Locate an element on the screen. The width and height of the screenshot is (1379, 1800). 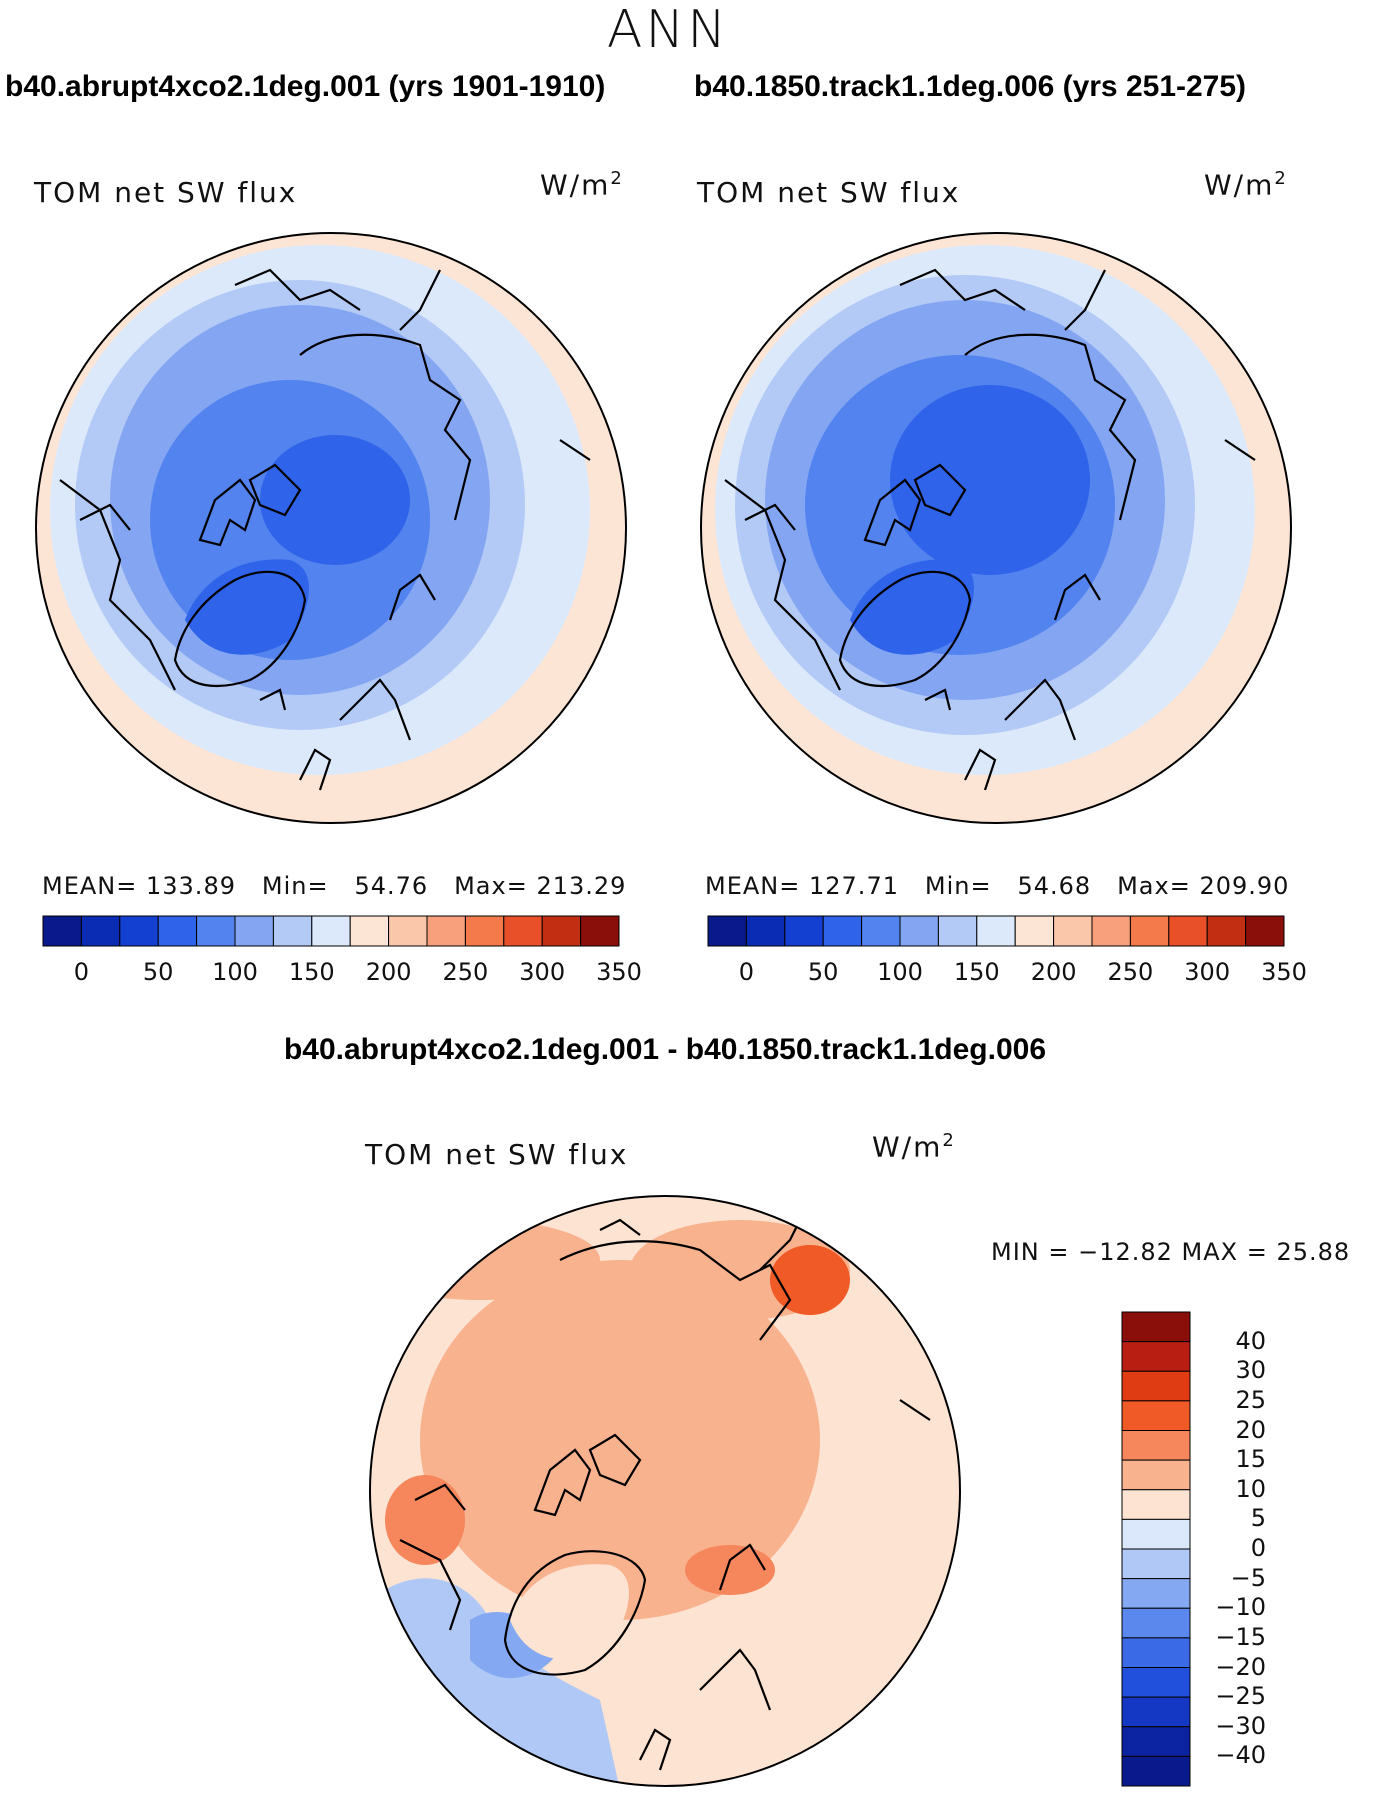
greenland-diff is located at coordinates (569, 1612).